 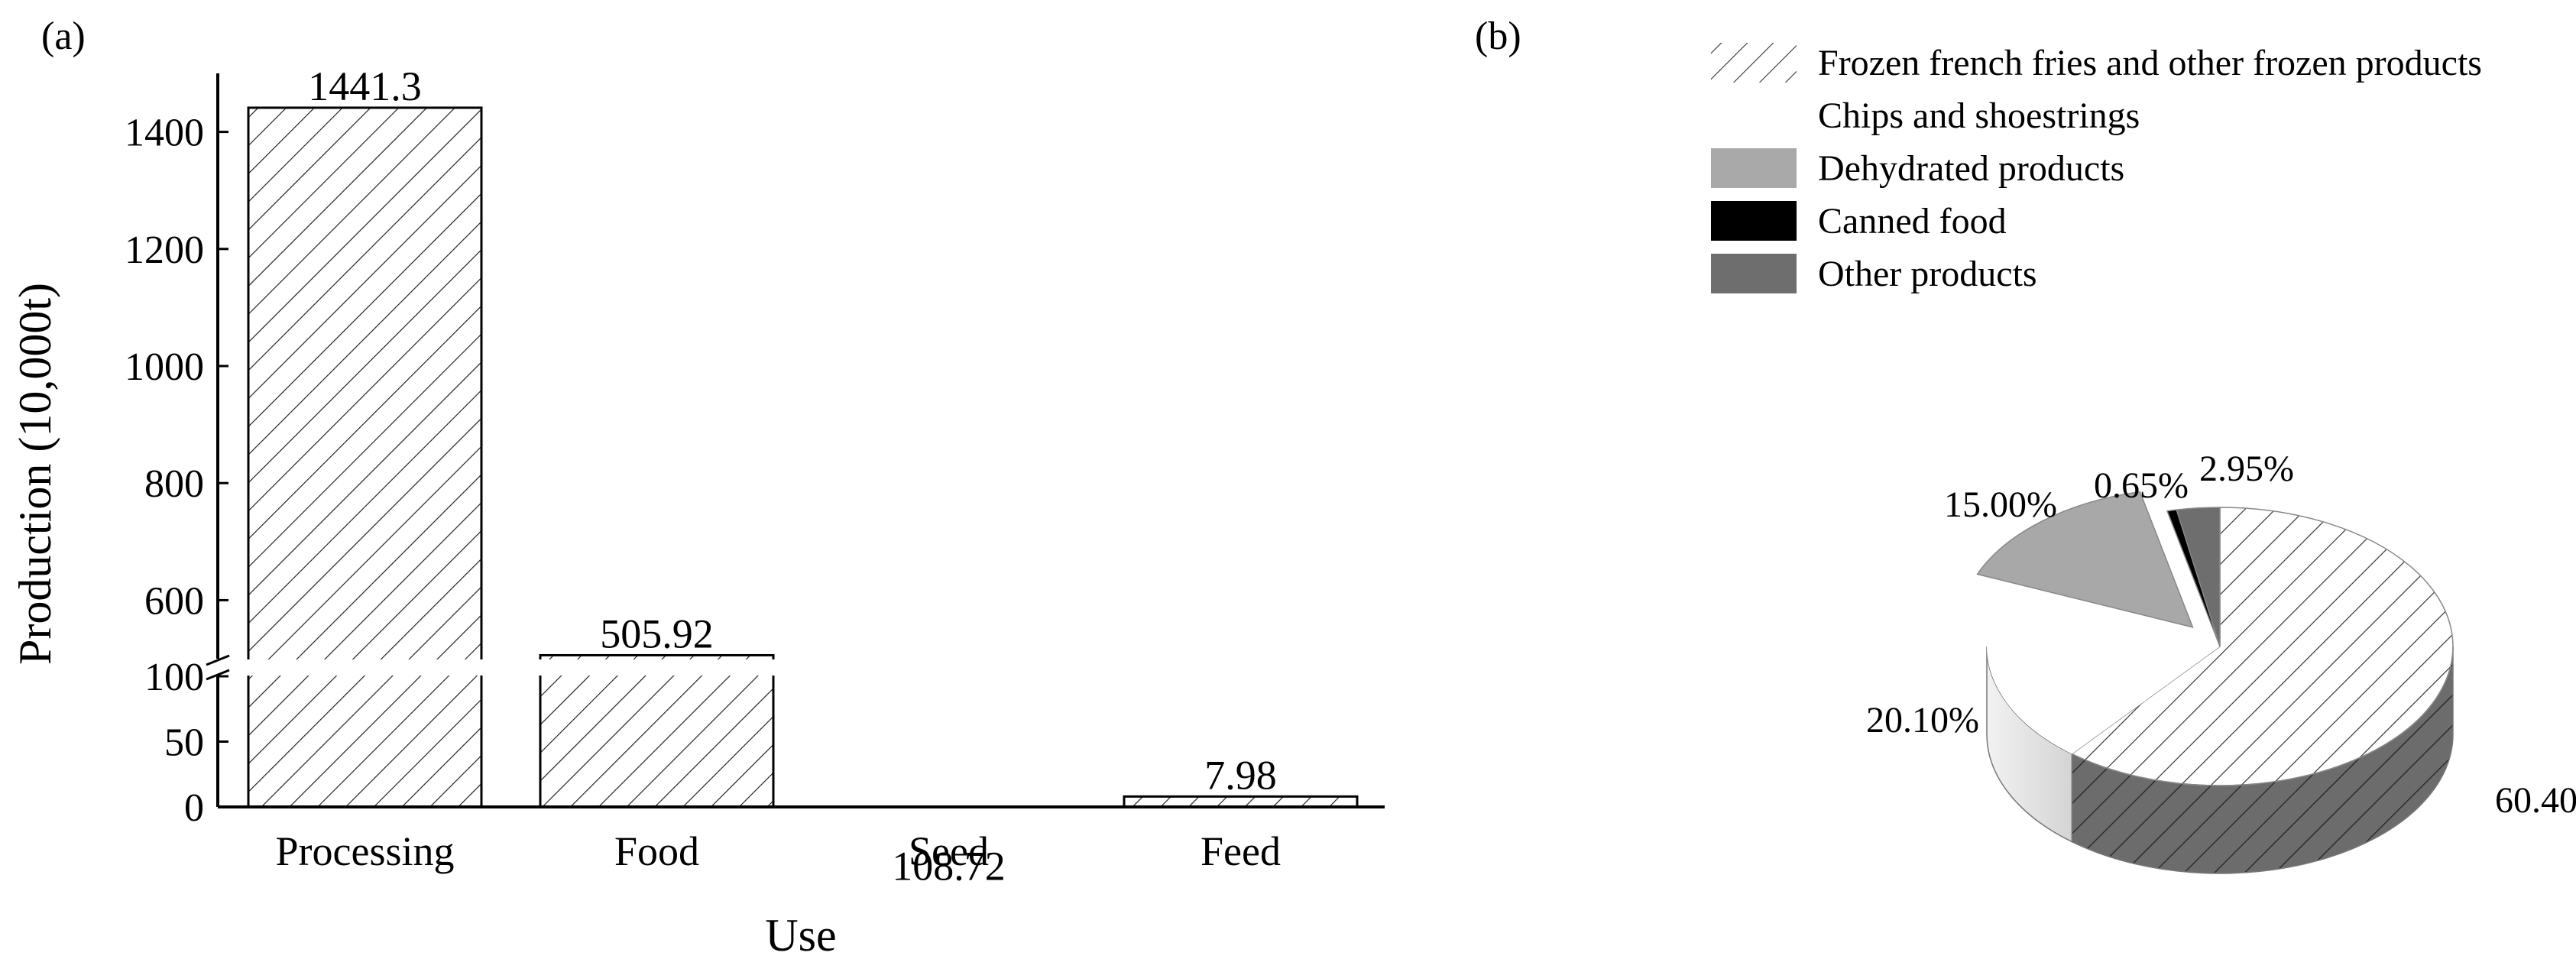 What do you see at coordinates (365, 86) in the screenshot?
I see `value-label-processing: 1441.3` at bounding box center [365, 86].